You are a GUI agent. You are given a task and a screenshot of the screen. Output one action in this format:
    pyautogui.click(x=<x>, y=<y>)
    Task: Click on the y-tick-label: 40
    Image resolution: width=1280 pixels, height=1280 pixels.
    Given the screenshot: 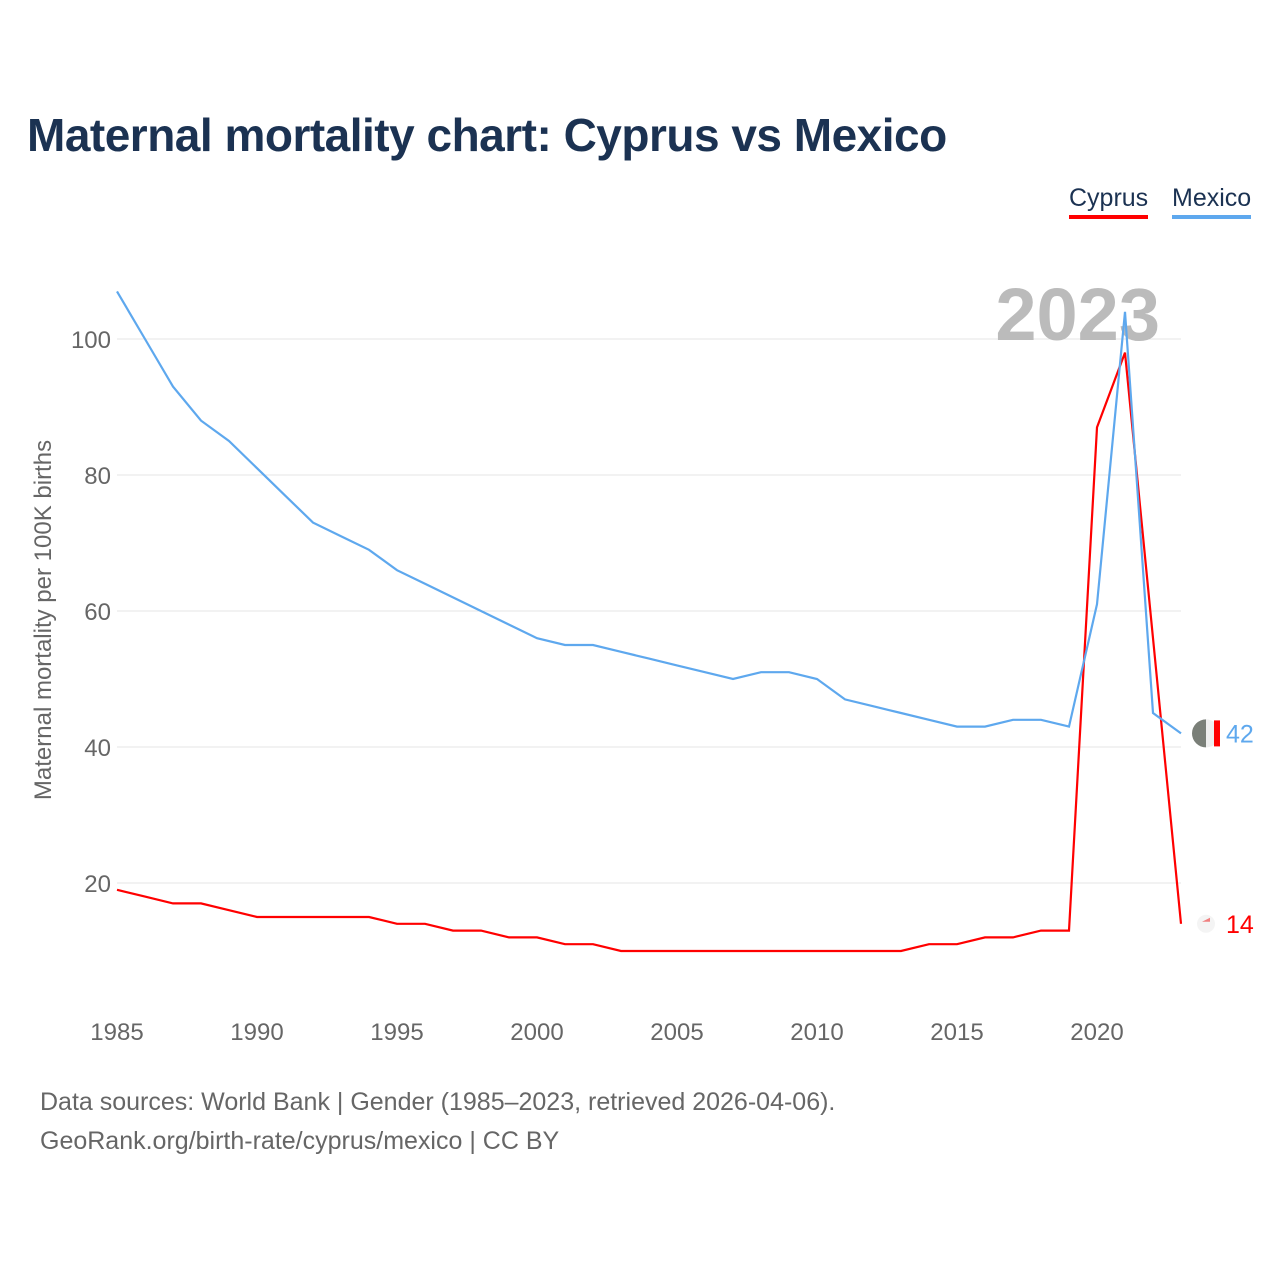 What is the action you would take?
    pyautogui.click(x=97, y=748)
    